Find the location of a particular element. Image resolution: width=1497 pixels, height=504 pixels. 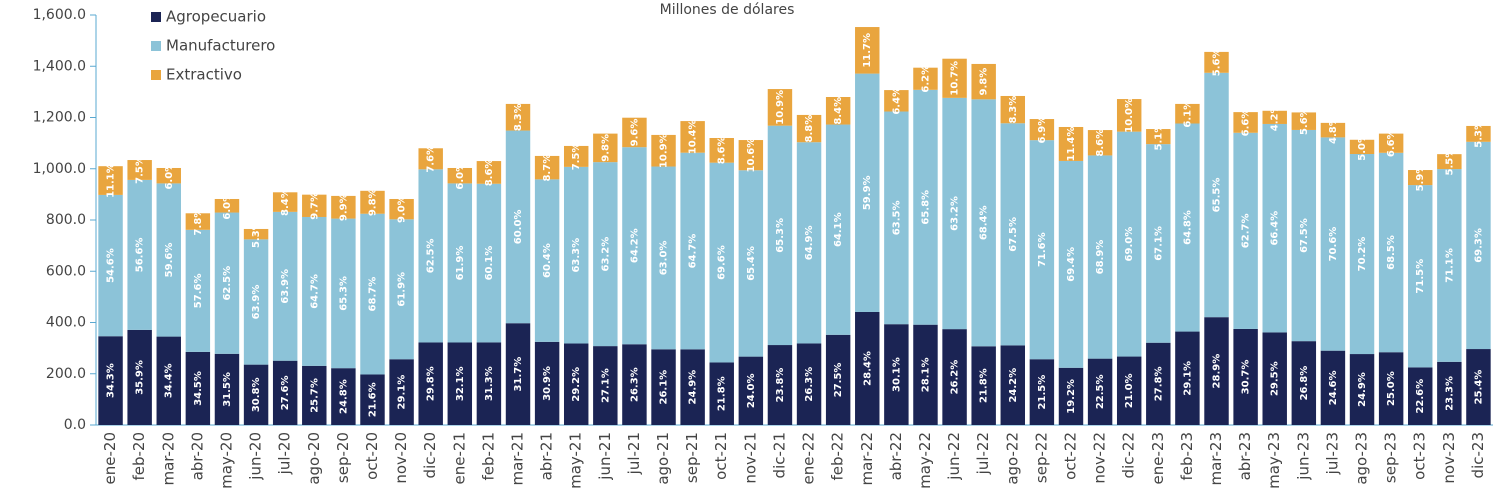

data-label: 27.6% is located at coordinates (285, 393).